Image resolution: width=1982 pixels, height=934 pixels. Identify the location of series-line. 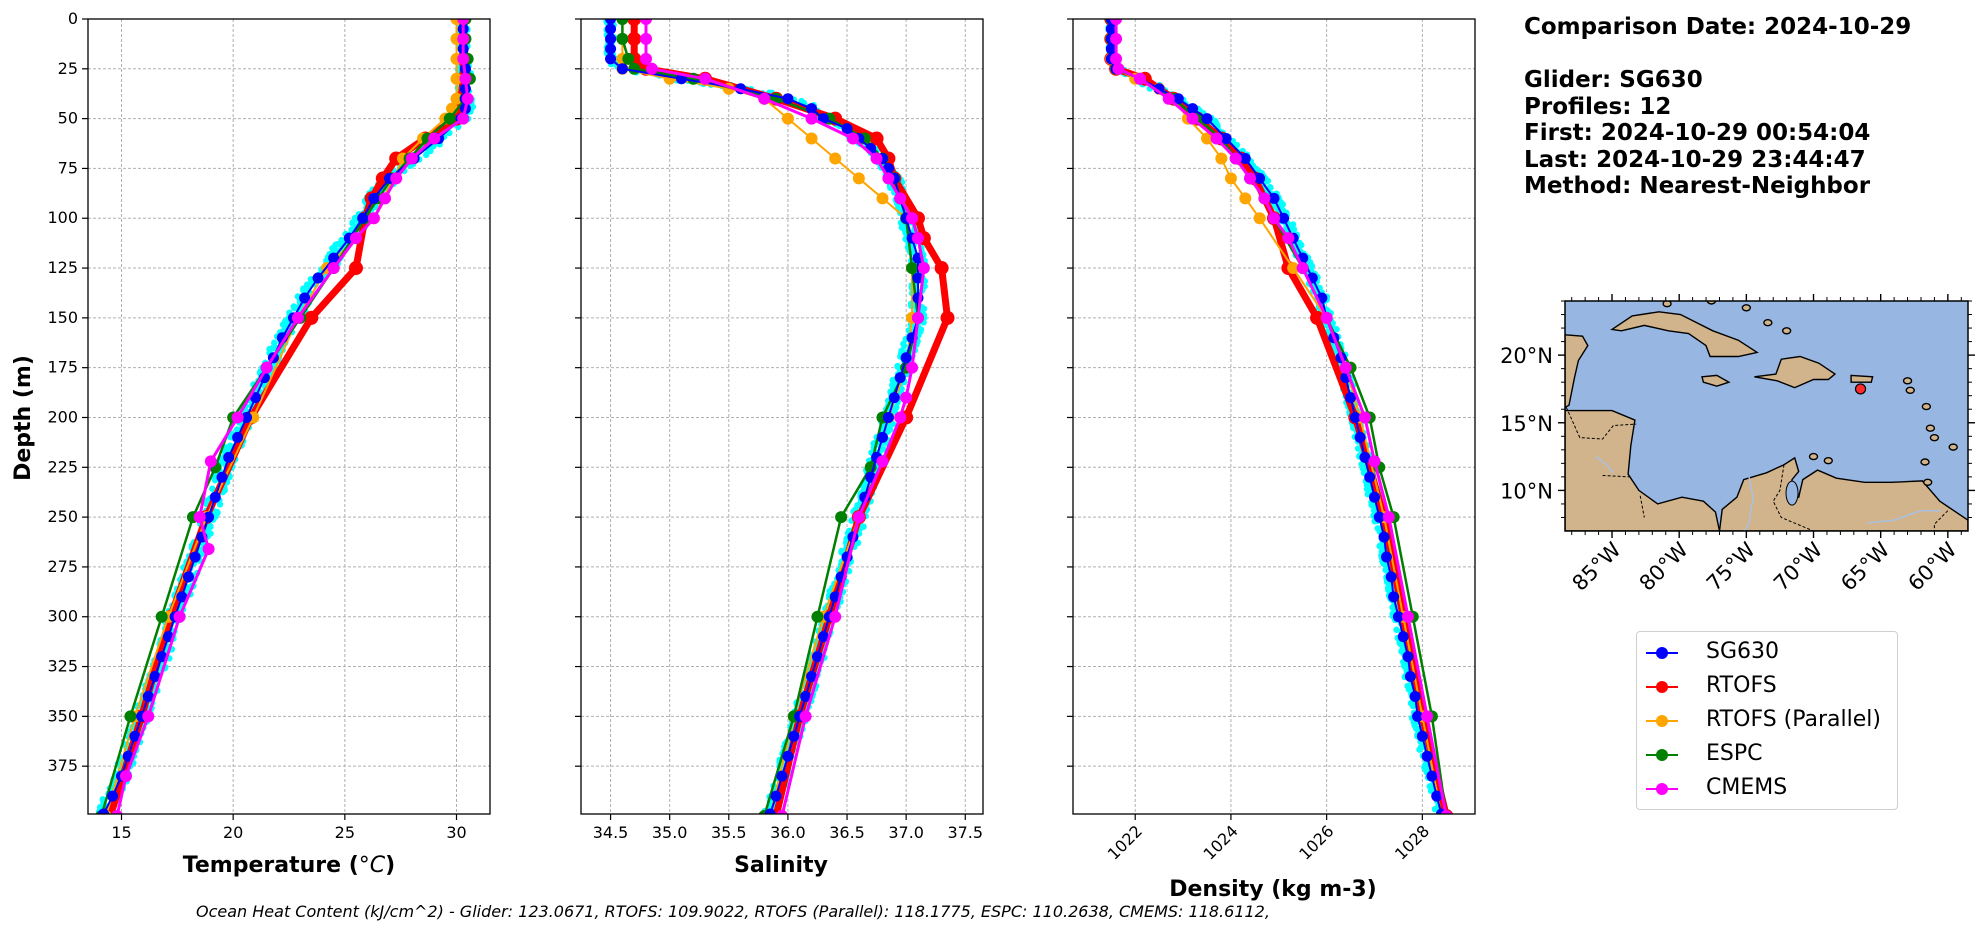
(1281, 416).